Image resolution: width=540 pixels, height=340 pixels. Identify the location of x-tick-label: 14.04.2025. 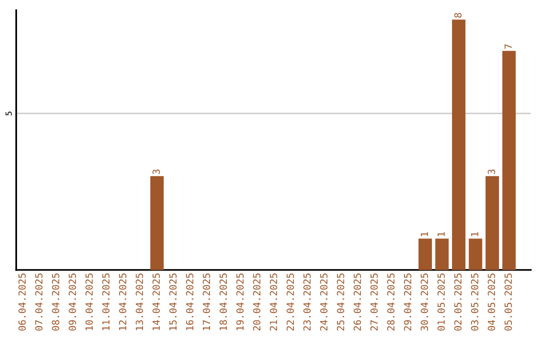
(156, 302).